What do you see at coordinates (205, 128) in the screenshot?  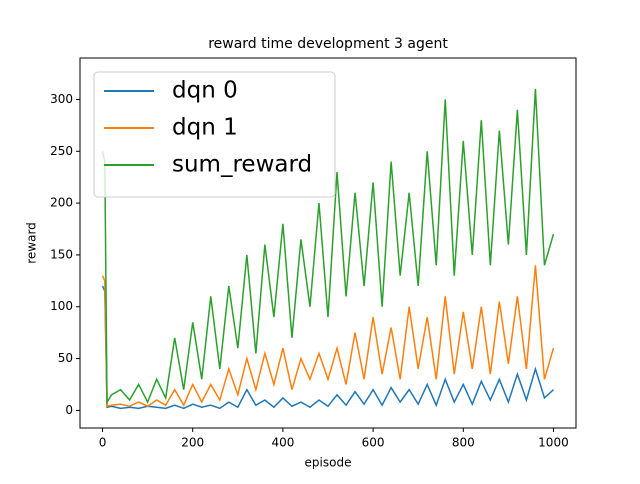 I see `legend-label: dqn 1` at bounding box center [205, 128].